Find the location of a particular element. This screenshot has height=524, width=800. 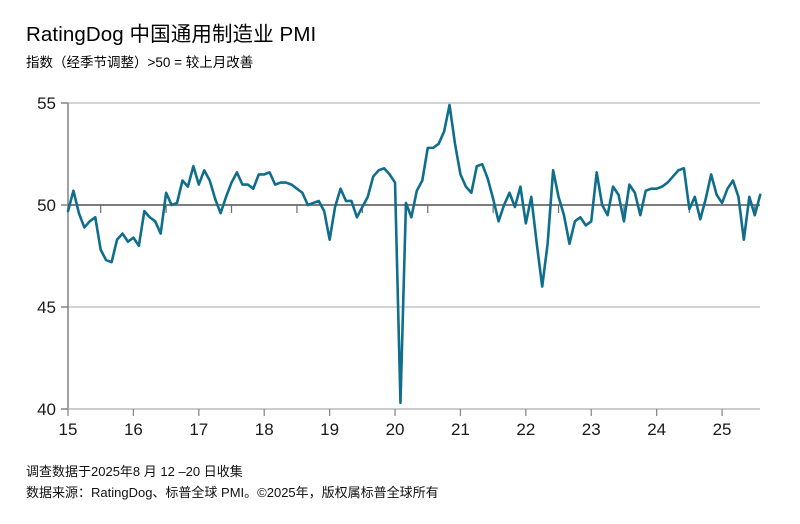

x-tick-label-15: 15 is located at coordinates (68, 429).